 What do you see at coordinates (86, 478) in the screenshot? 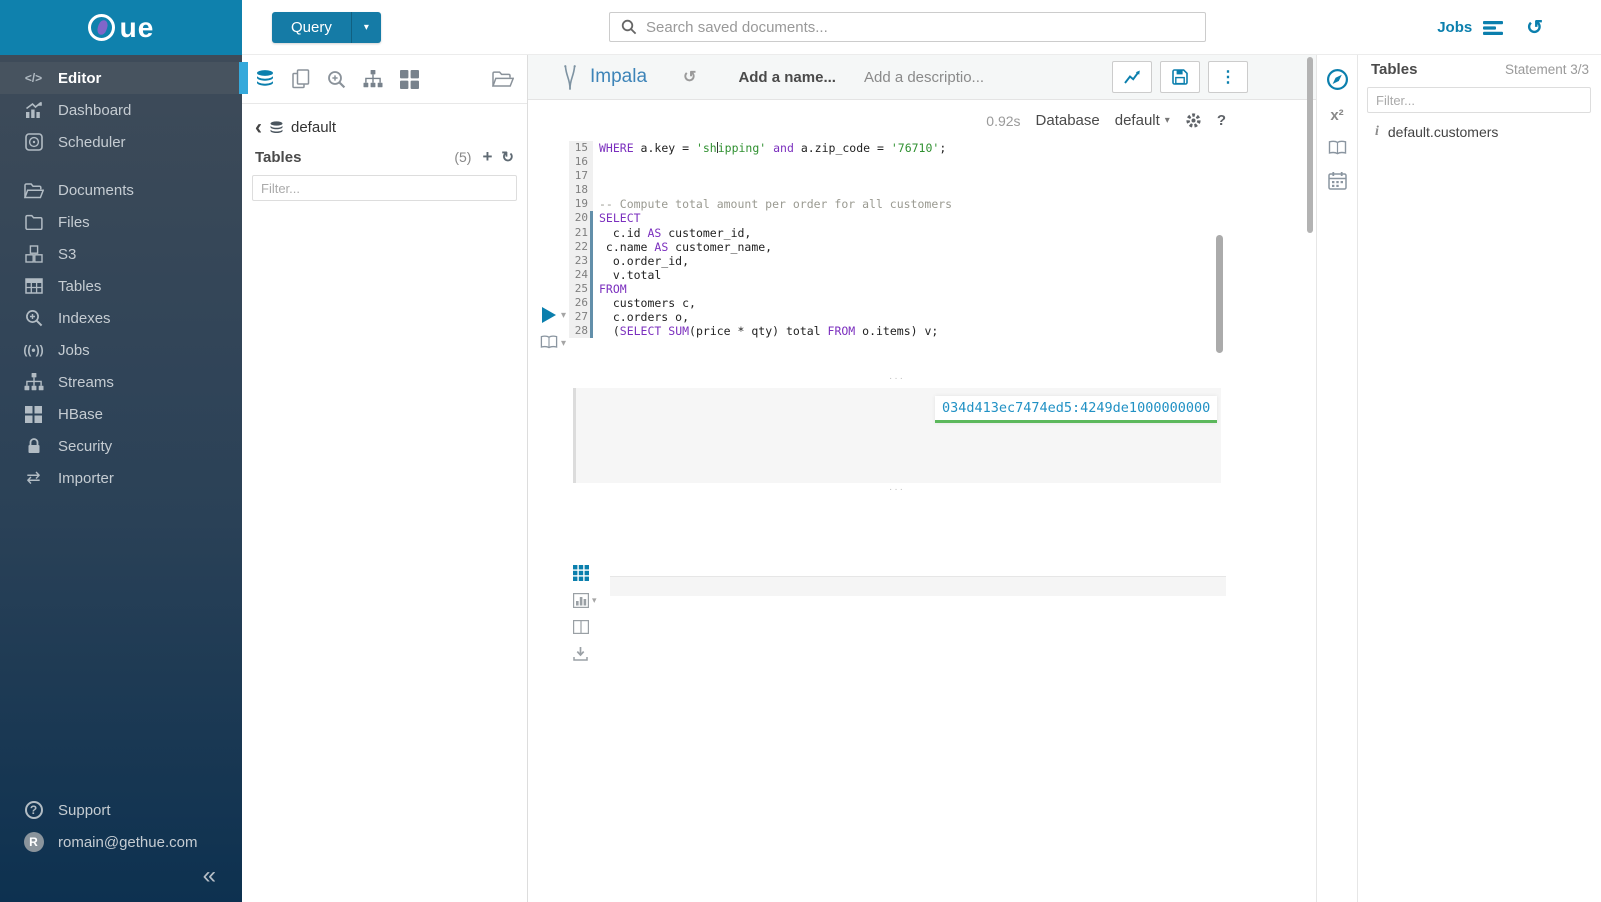
I see `sidebar-item-label: Importer` at bounding box center [86, 478].